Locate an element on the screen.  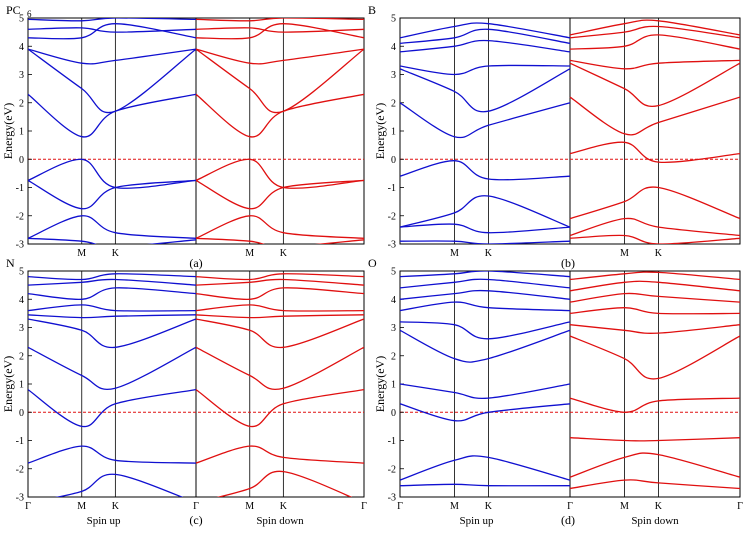
system-label: O is located at coordinates (372, 263).